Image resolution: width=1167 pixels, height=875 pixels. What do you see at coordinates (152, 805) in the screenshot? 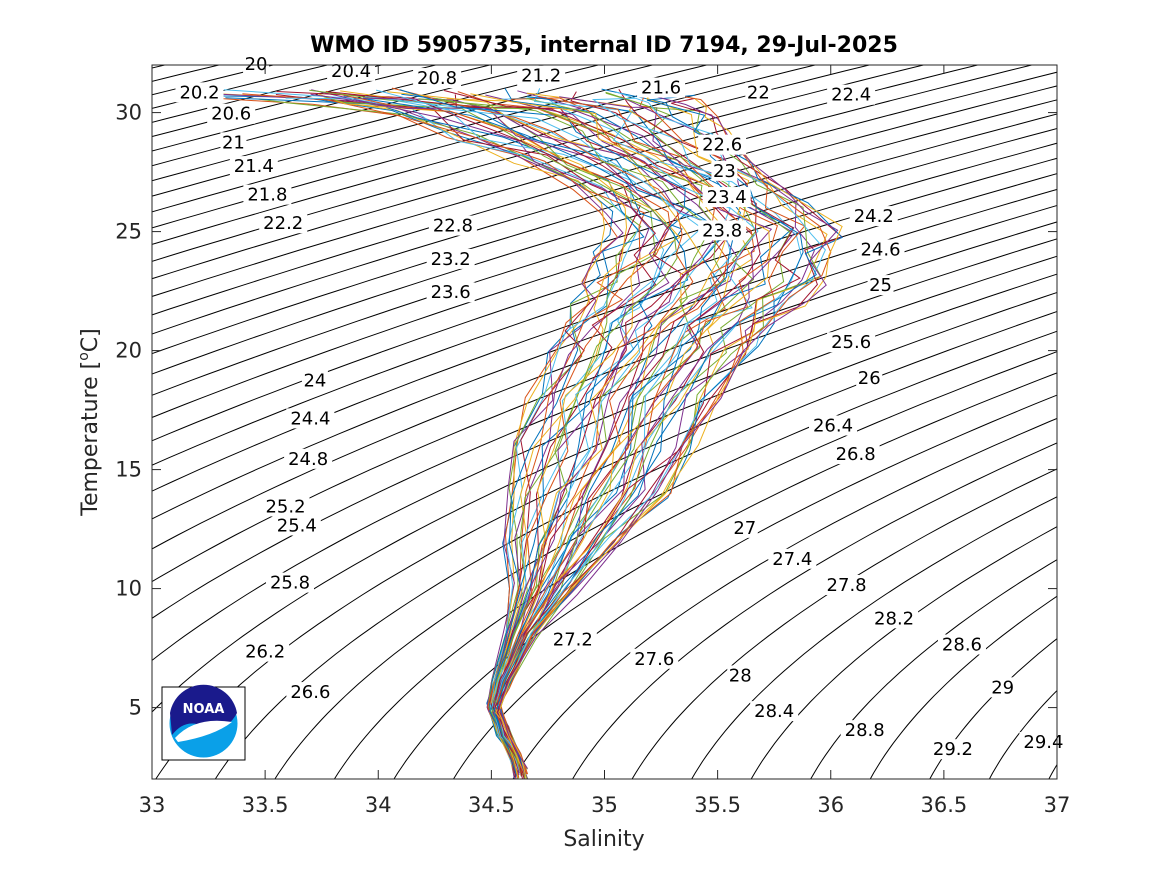
I see `x-tick-label-0: 33` at bounding box center [152, 805].